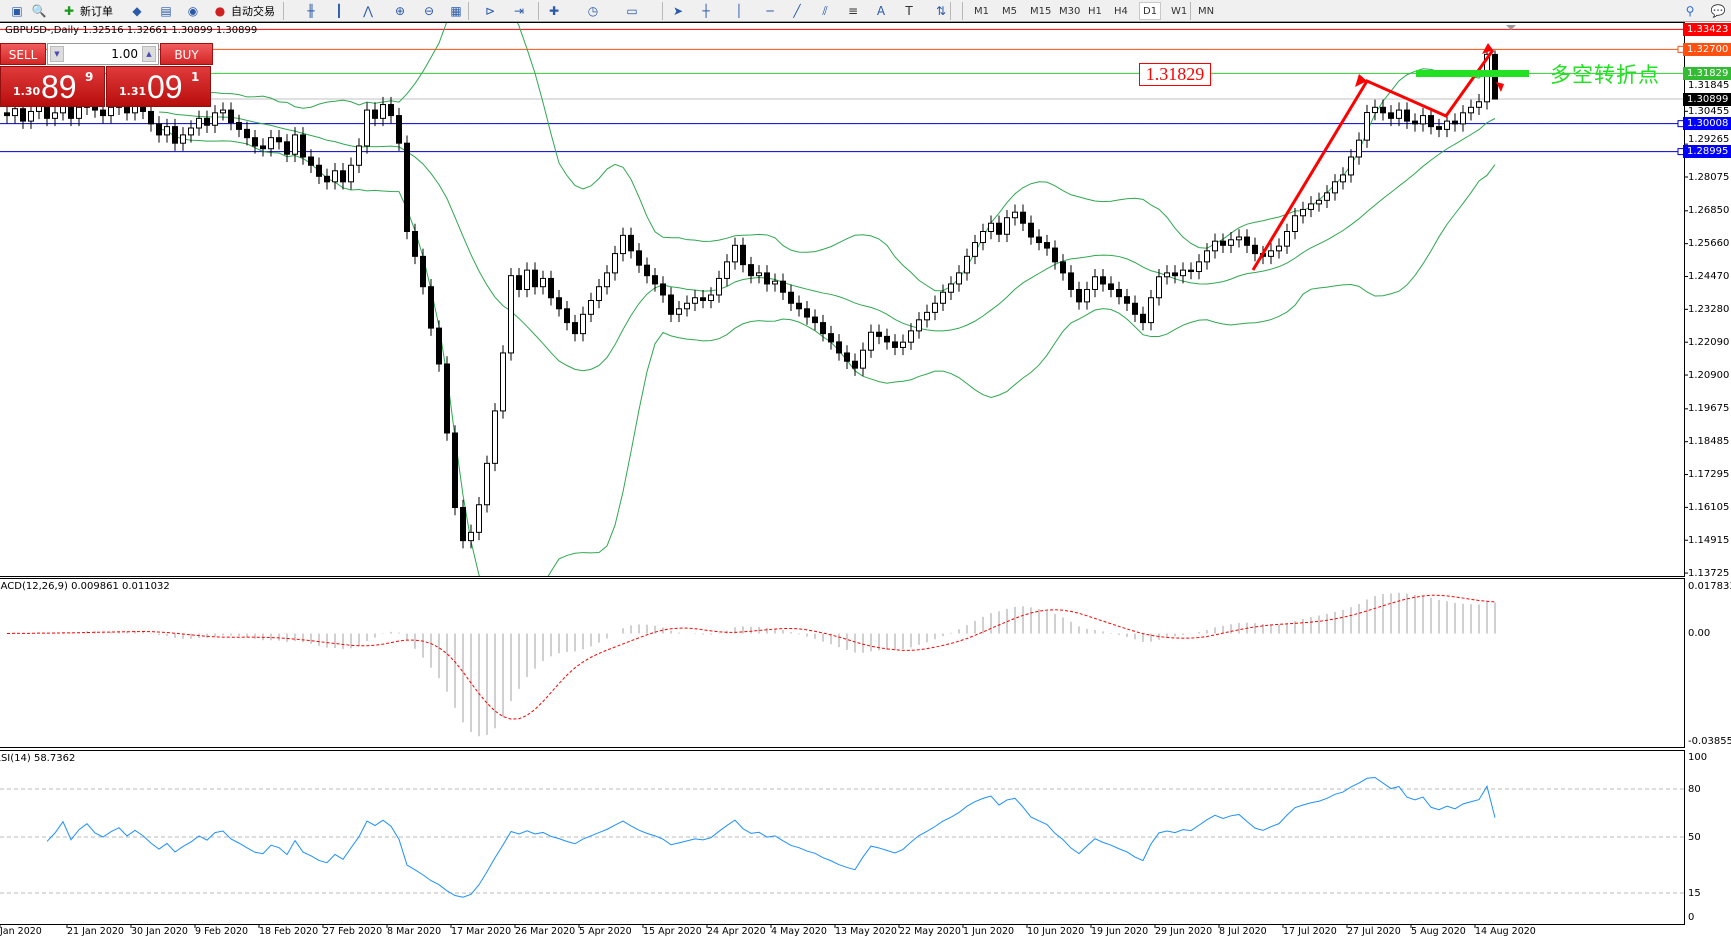 The width and height of the screenshot is (1731, 939). What do you see at coordinates (706, 11) in the screenshot?
I see `crosshair-button: ┼` at bounding box center [706, 11].